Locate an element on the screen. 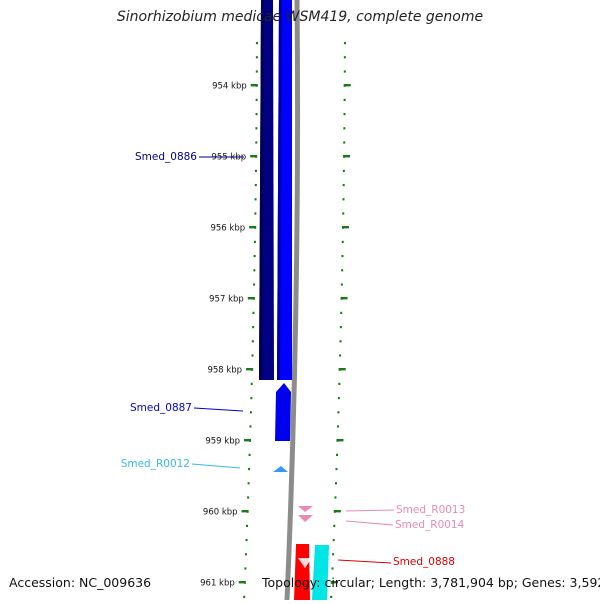  gene-feature-cyan is located at coordinates (320, 572).